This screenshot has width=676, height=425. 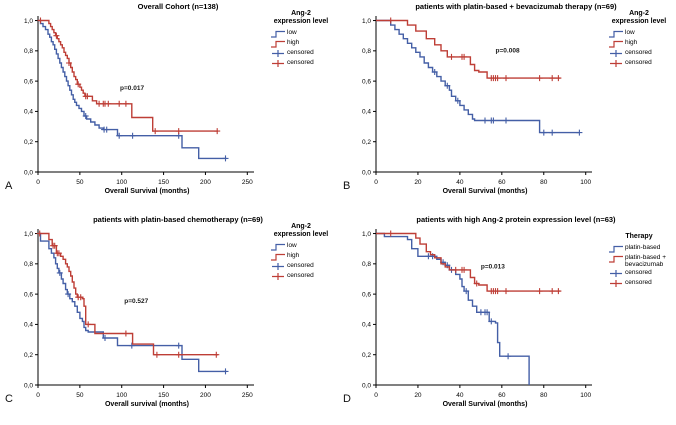 I want to click on panel-letter: D, so click(x=347, y=399).